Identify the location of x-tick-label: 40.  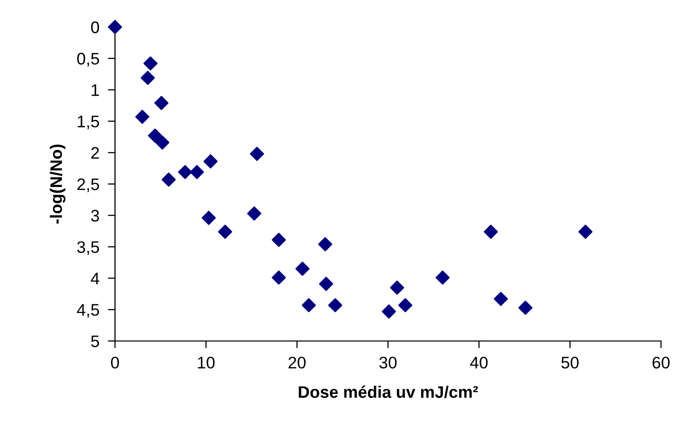
(479, 362).